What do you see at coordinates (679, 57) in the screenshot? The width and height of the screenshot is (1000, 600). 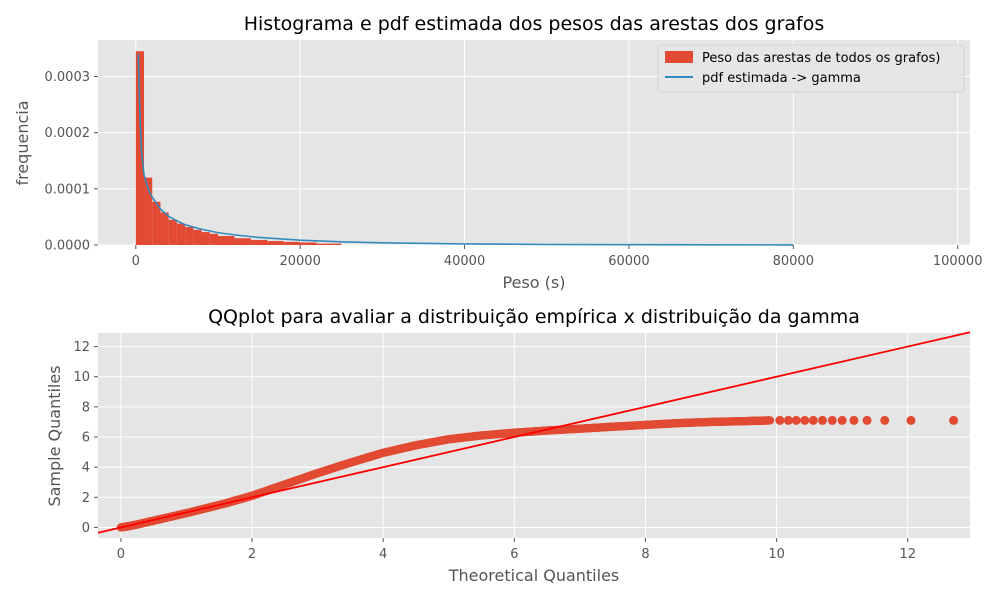 I see `legend-histogram-swatch` at bounding box center [679, 57].